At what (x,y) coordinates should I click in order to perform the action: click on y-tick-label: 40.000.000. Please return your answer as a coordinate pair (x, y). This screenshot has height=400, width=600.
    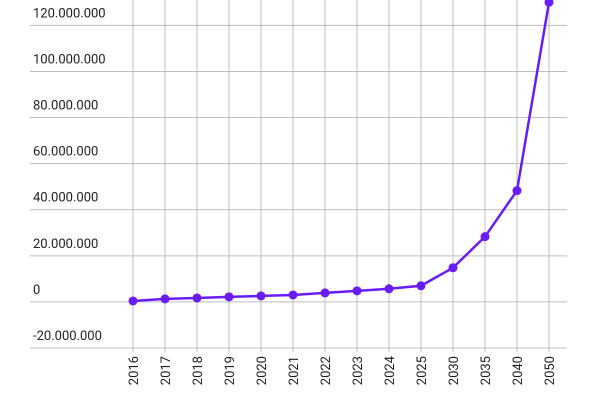
    Looking at the image, I should click on (65, 198).